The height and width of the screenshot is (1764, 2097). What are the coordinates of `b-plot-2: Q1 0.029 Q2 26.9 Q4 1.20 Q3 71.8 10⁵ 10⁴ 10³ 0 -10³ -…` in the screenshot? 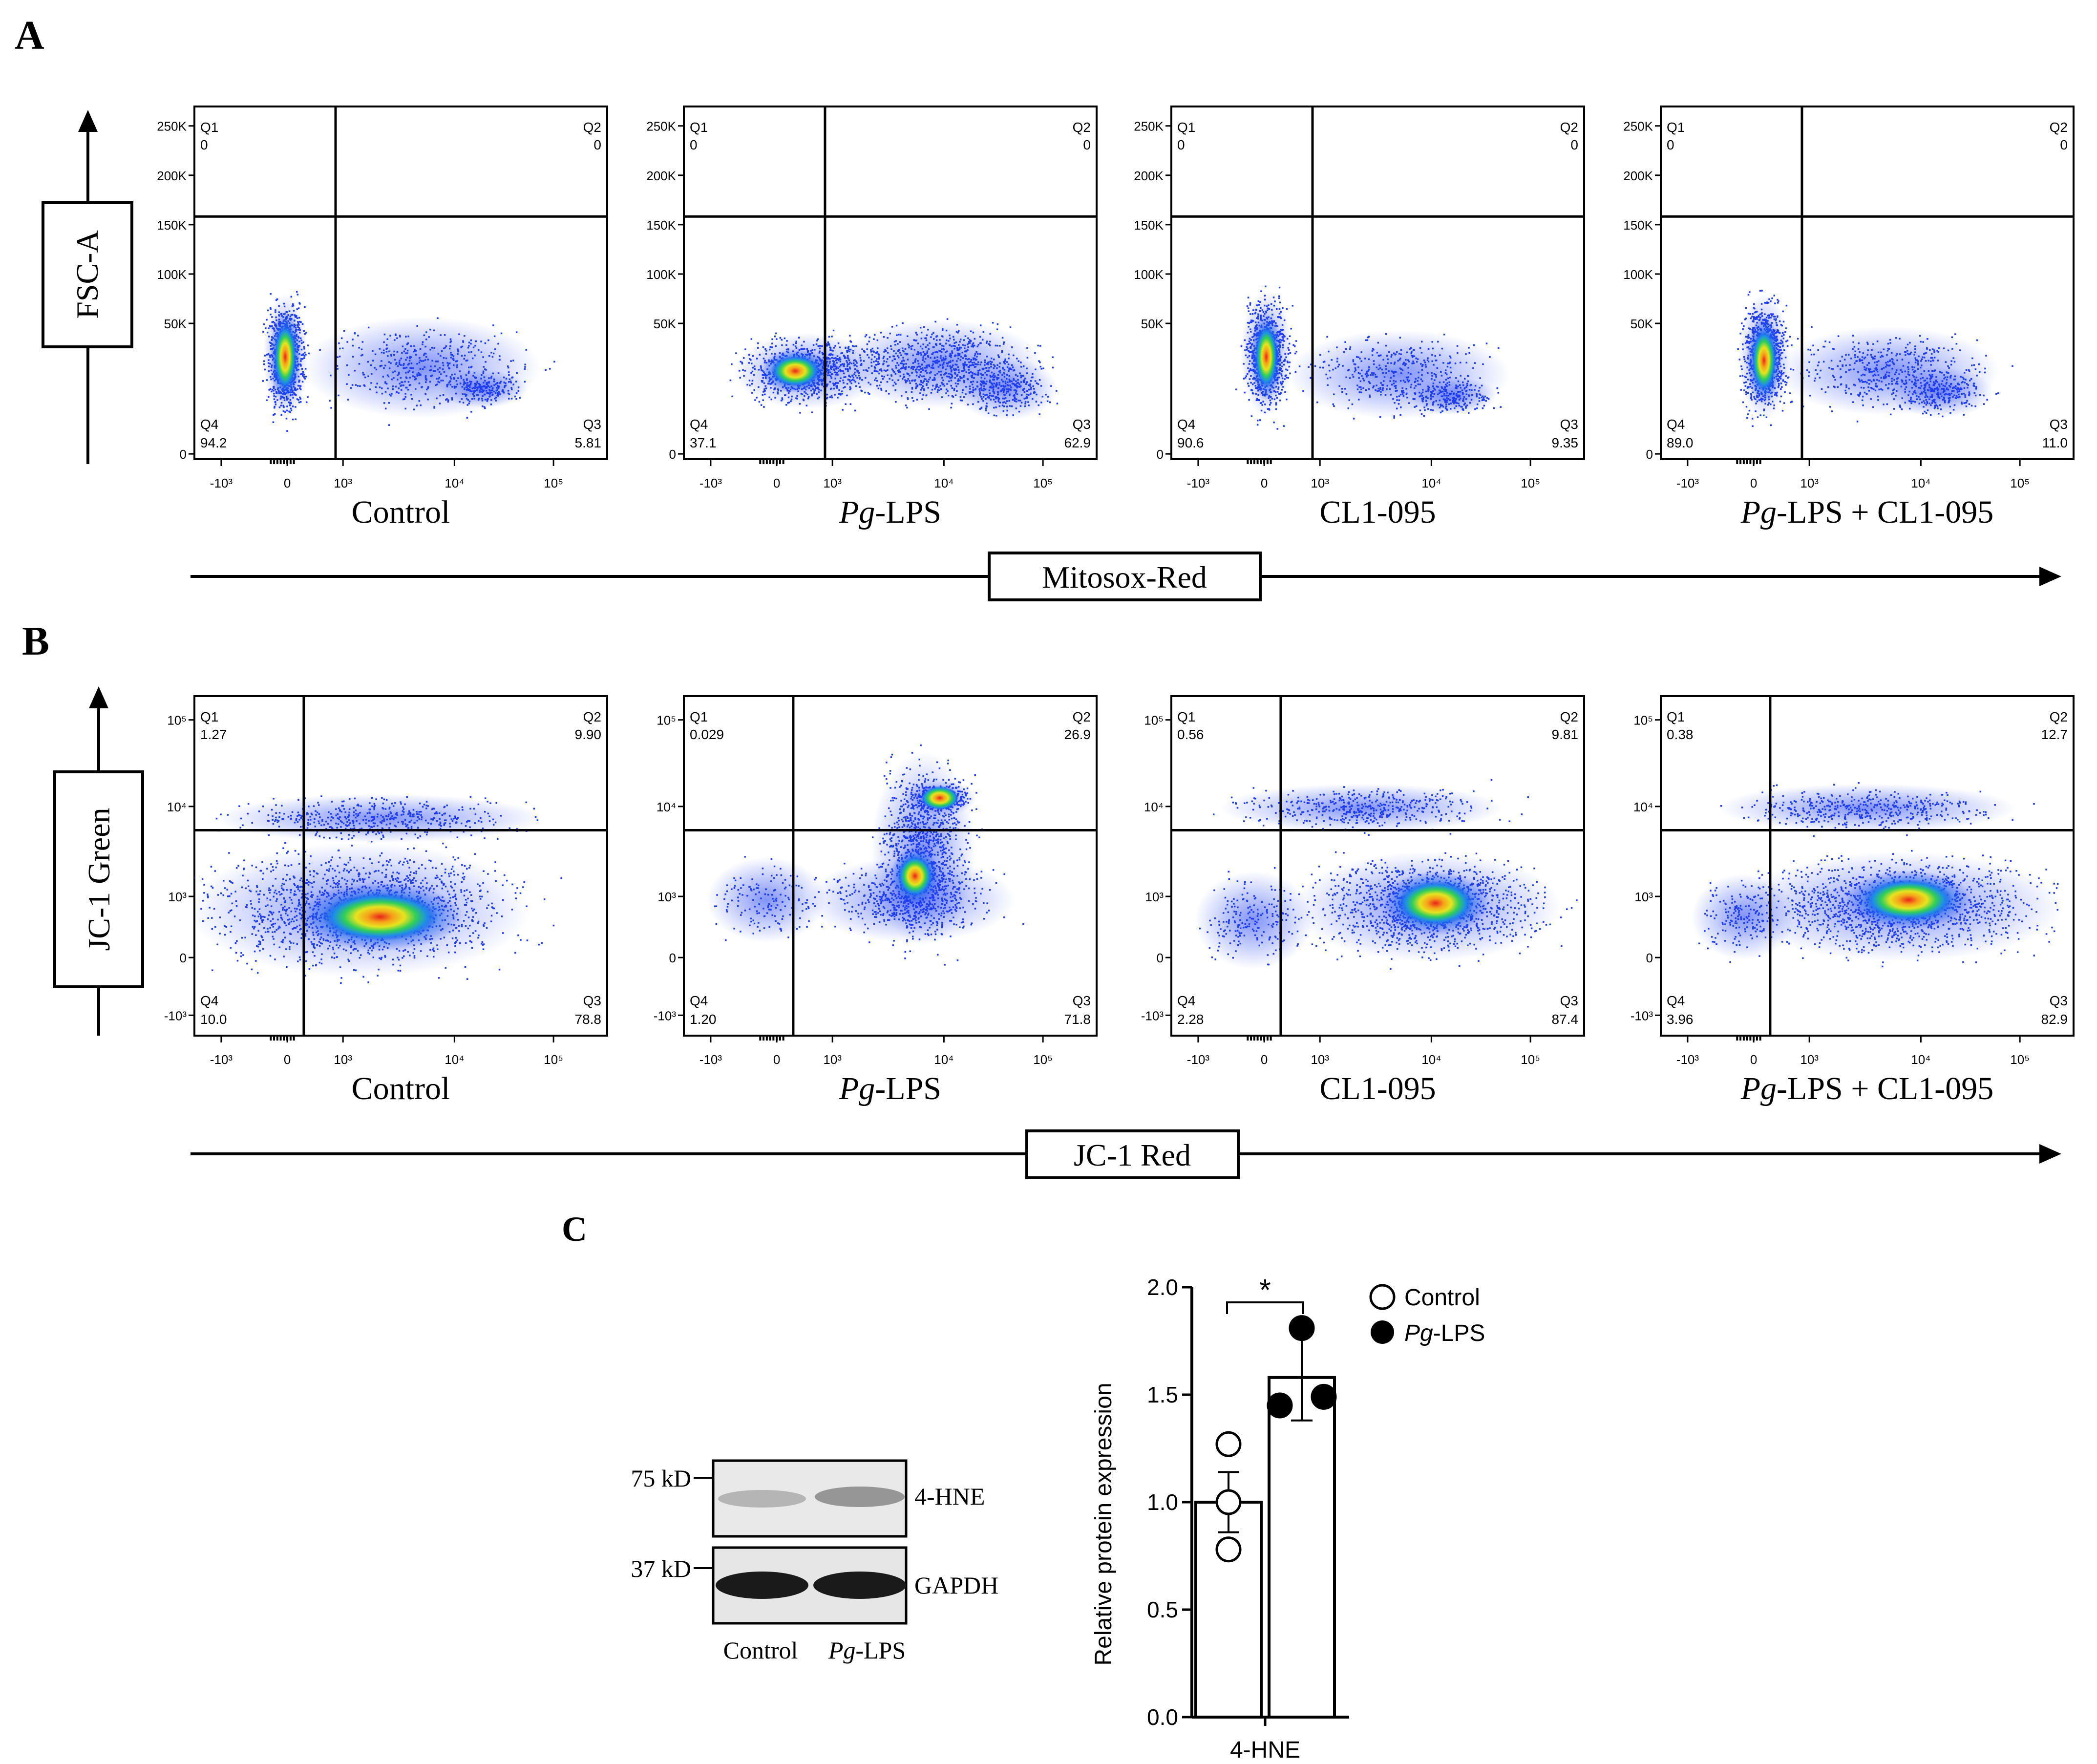 It's located at (876, 900).